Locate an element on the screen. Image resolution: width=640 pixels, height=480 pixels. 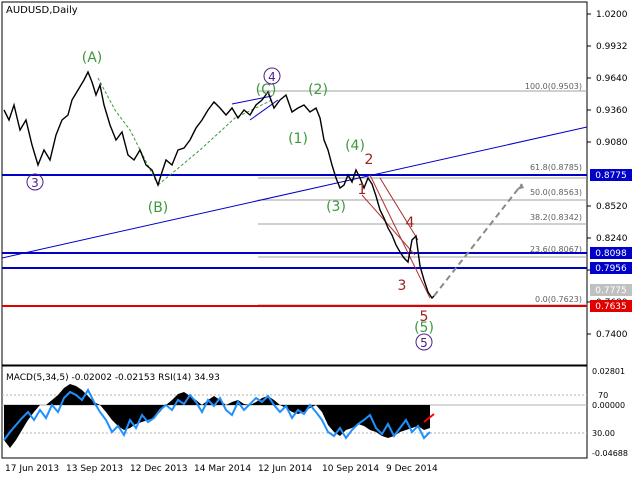
wave-c-channel-upper is located at coordinates (252, 100).